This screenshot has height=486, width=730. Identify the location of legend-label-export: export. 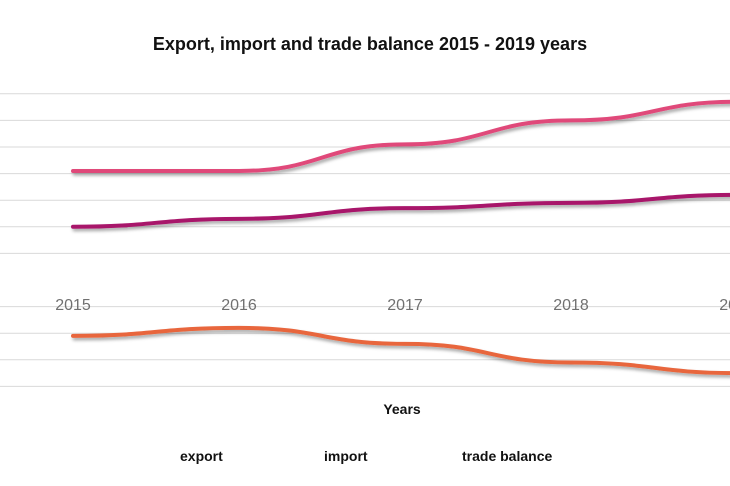
(201, 456).